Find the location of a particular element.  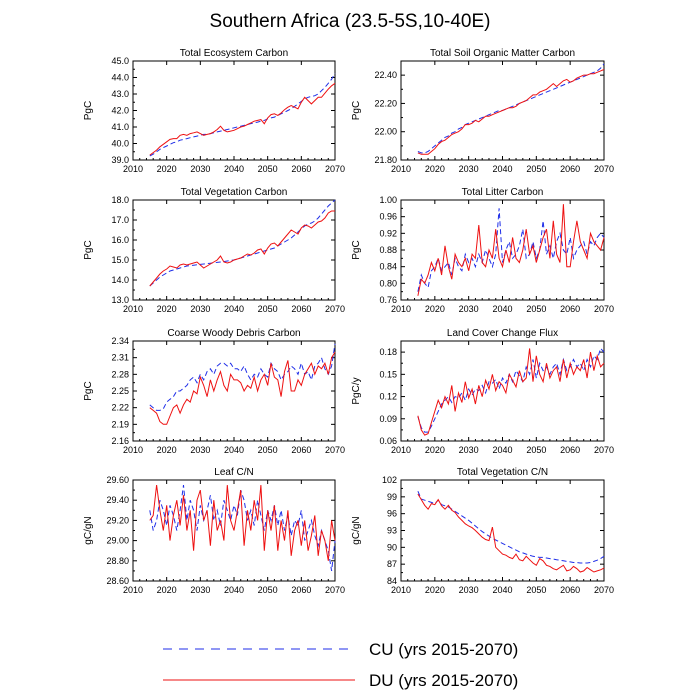

y-tick-label: 0.84 is located at coordinates (388, 267).